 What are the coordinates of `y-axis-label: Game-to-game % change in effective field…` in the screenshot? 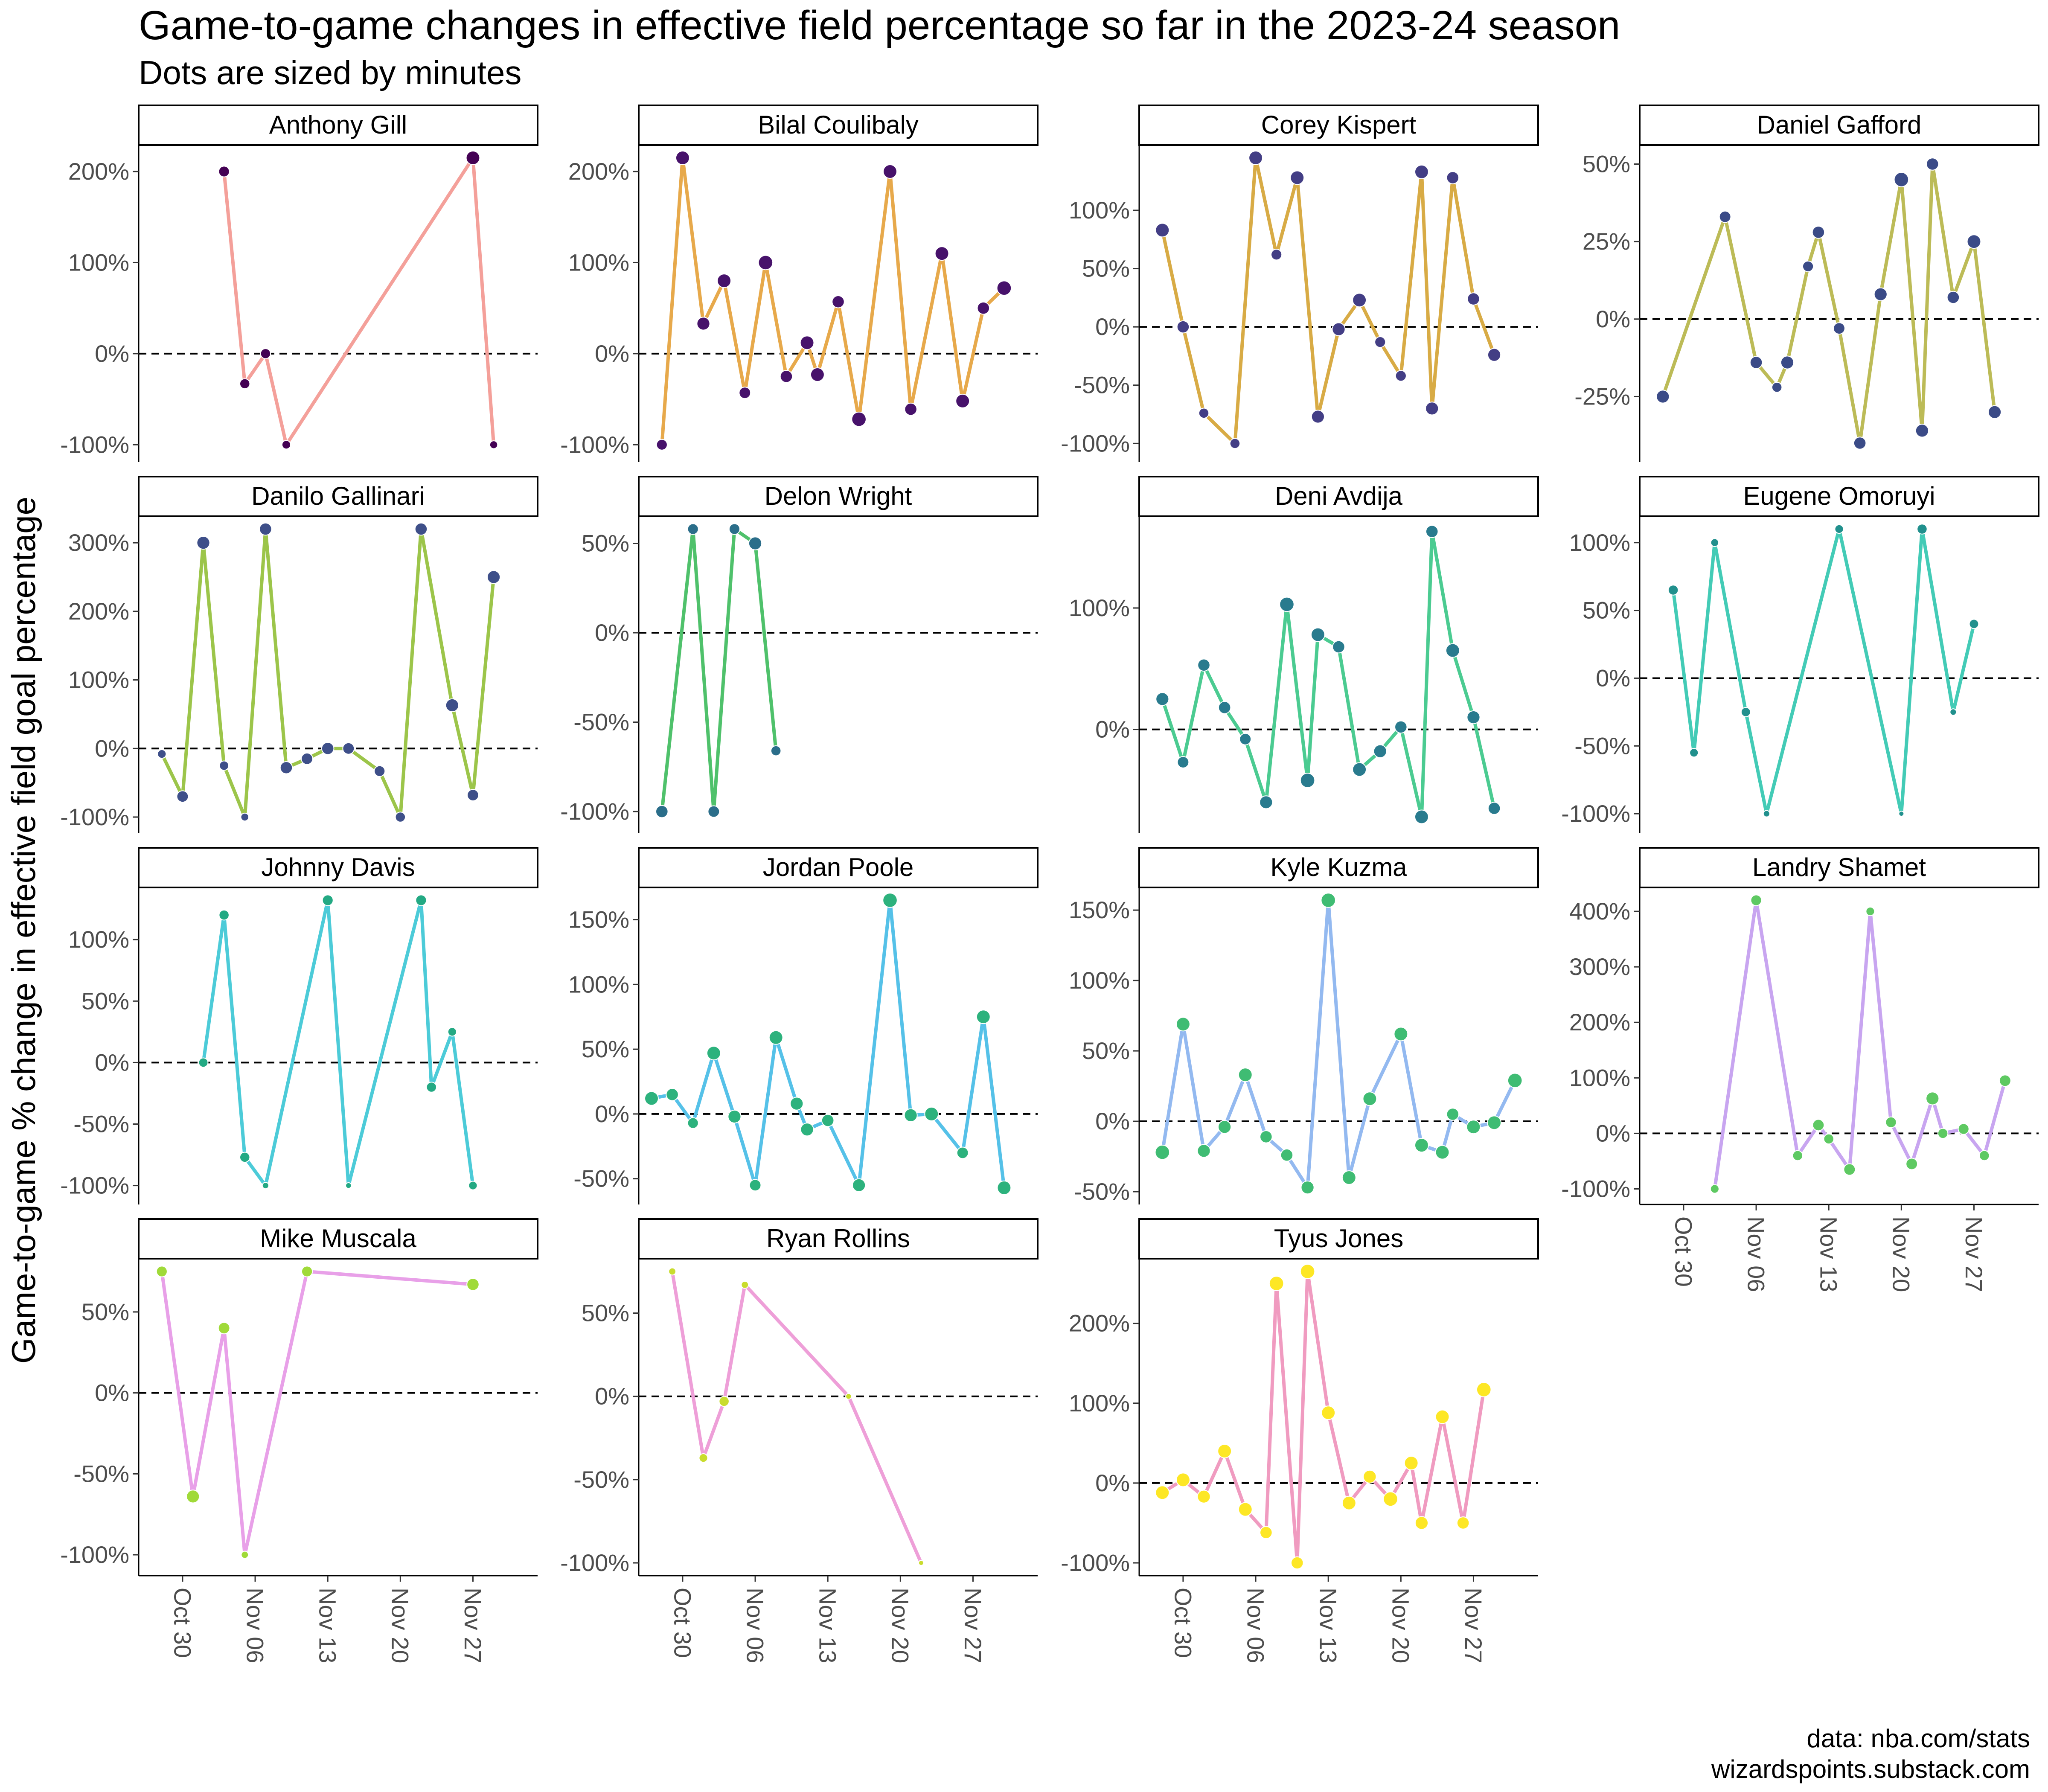 It's located at (23, 931).